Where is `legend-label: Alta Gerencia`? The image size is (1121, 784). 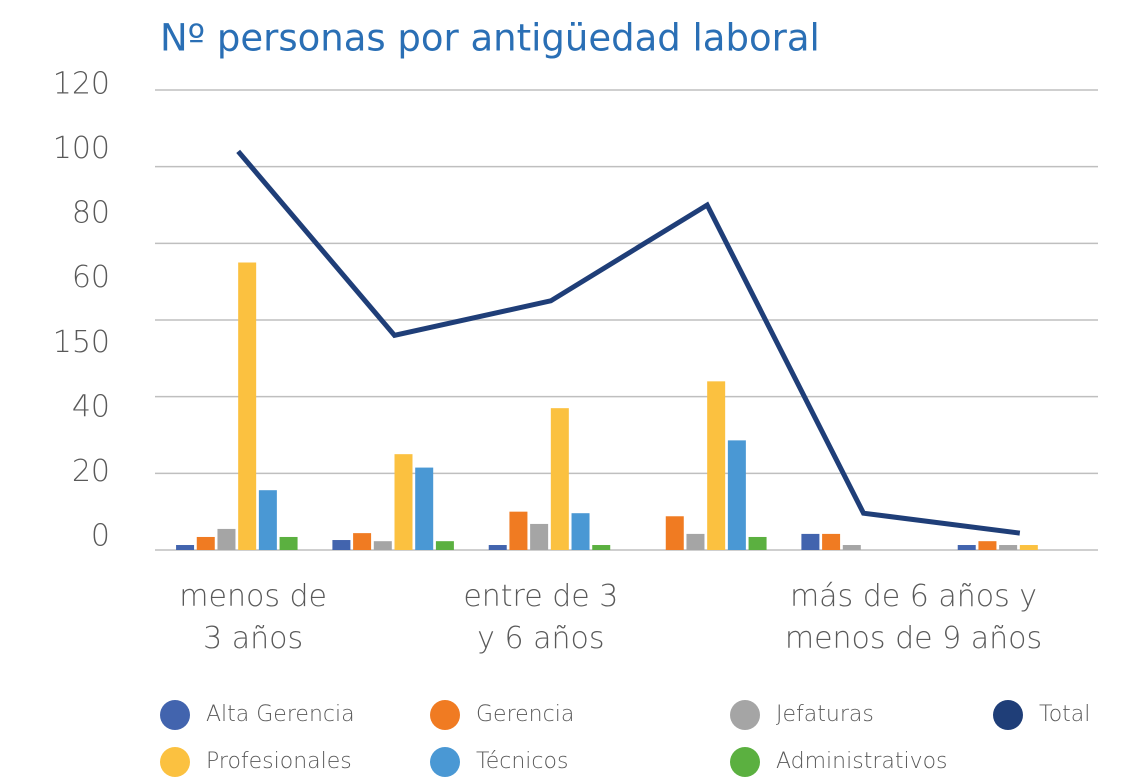
legend-label: Alta Gerencia is located at coordinates (280, 714).